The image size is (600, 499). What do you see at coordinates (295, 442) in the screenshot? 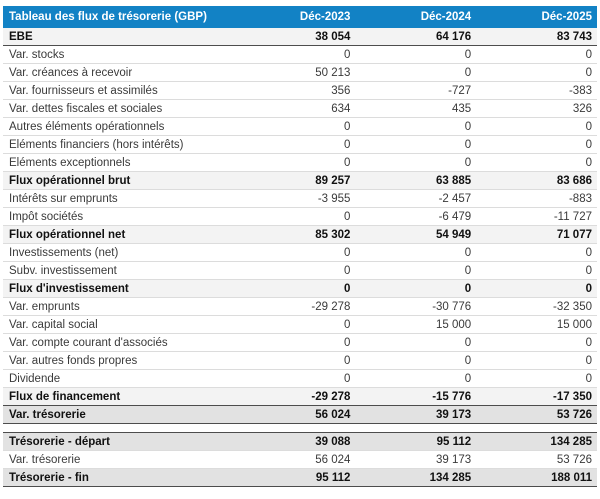
I see `cell-value: 39 088` at bounding box center [295, 442].